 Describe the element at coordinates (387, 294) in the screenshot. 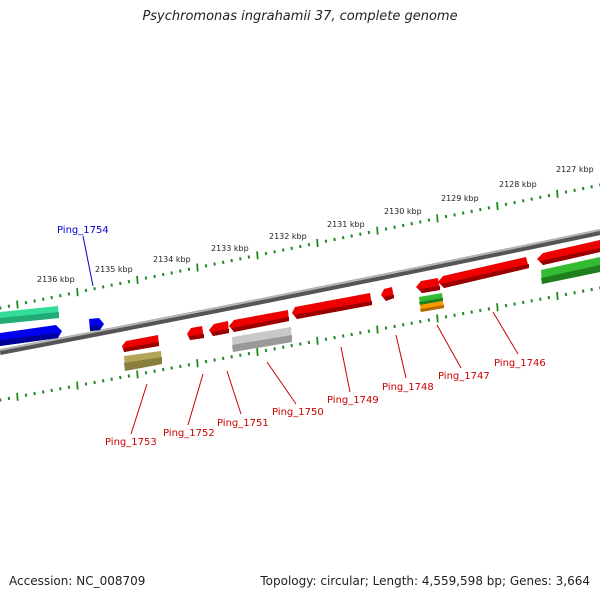

I see `ping-1748-feature` at that location.